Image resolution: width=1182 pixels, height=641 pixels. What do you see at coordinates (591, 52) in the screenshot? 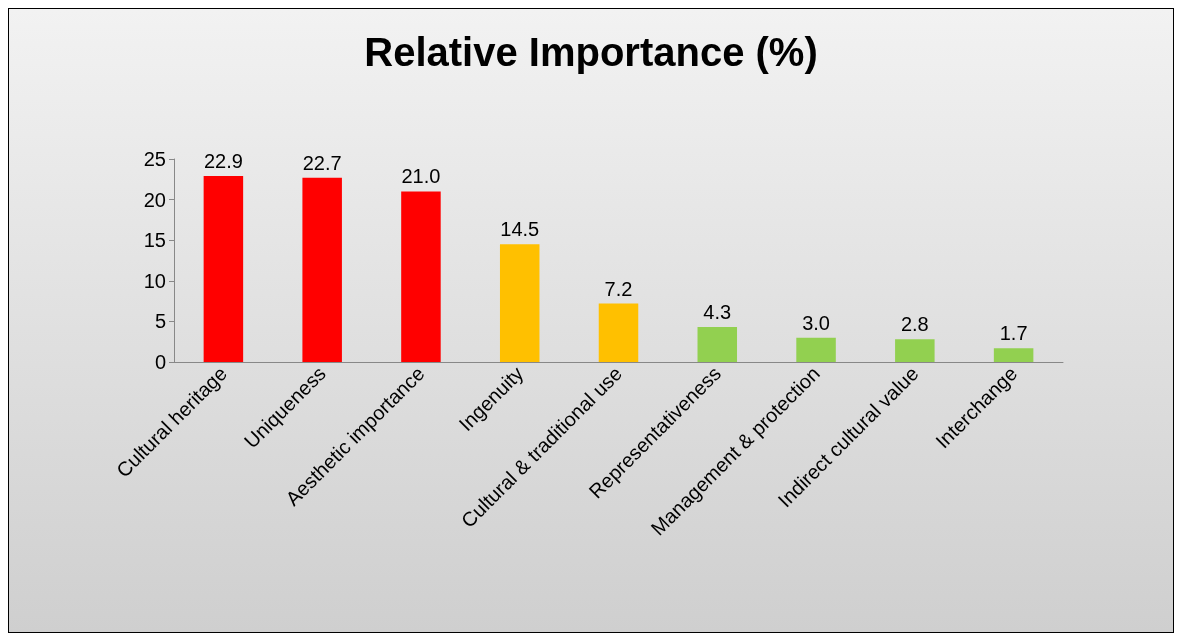
I see `chart-title: Relative Importance (%)` at bounding box center [591, 52].